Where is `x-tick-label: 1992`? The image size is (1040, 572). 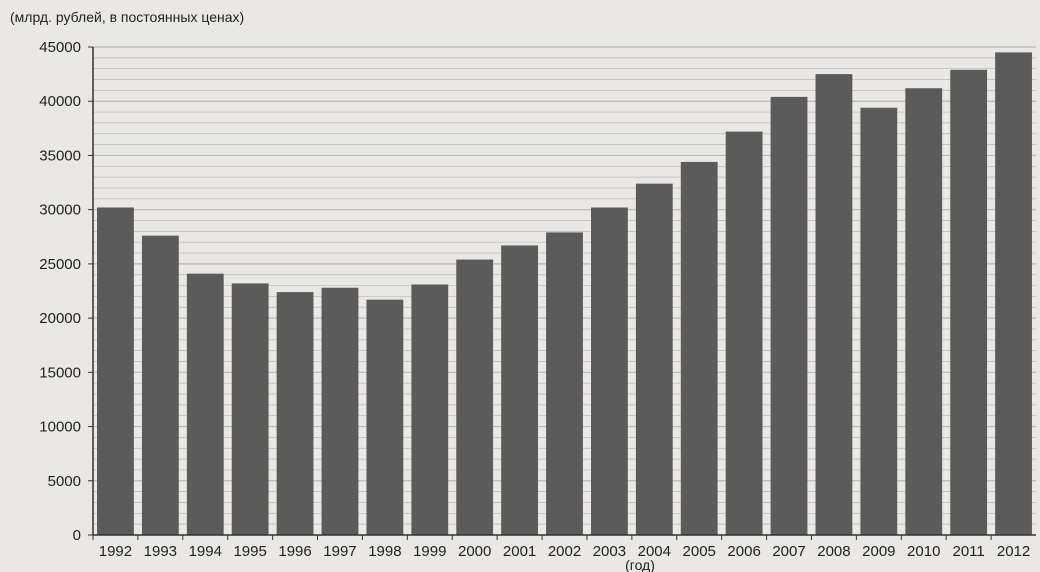 x-tick-label: 1992 is located at coordinates (115, 551).